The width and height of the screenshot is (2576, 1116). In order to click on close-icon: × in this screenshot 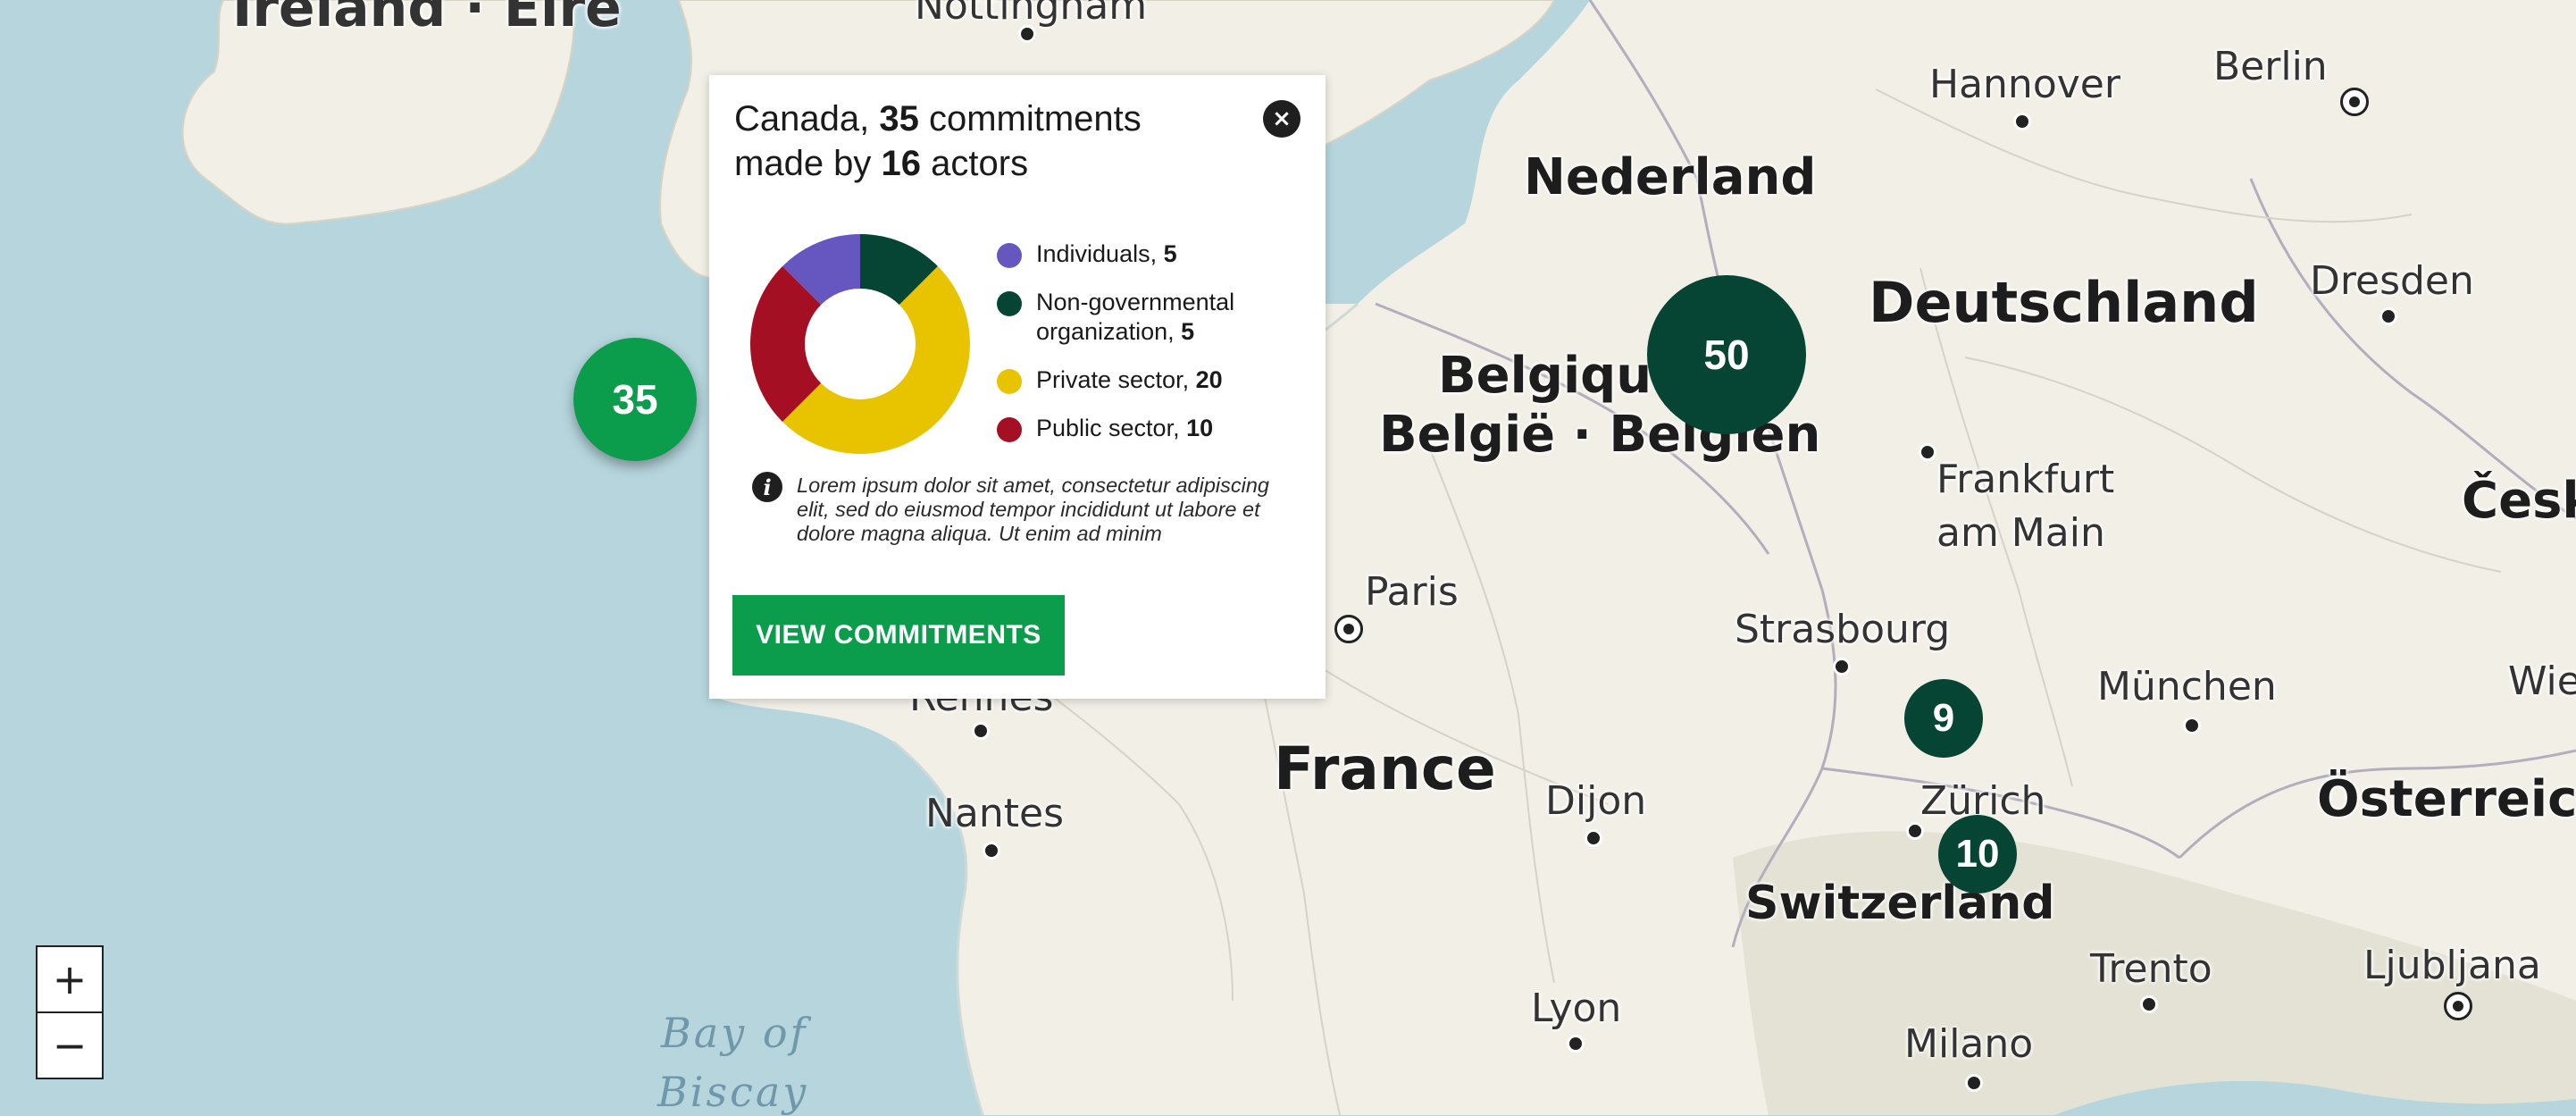, I will do `click(1282, 119)`.